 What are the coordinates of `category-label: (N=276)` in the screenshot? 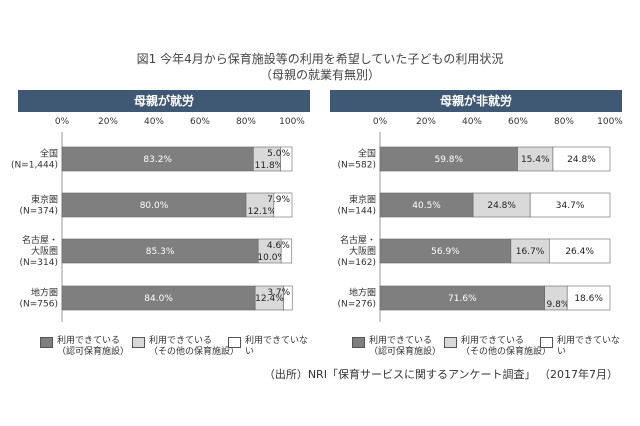 It's located at (357, 305).